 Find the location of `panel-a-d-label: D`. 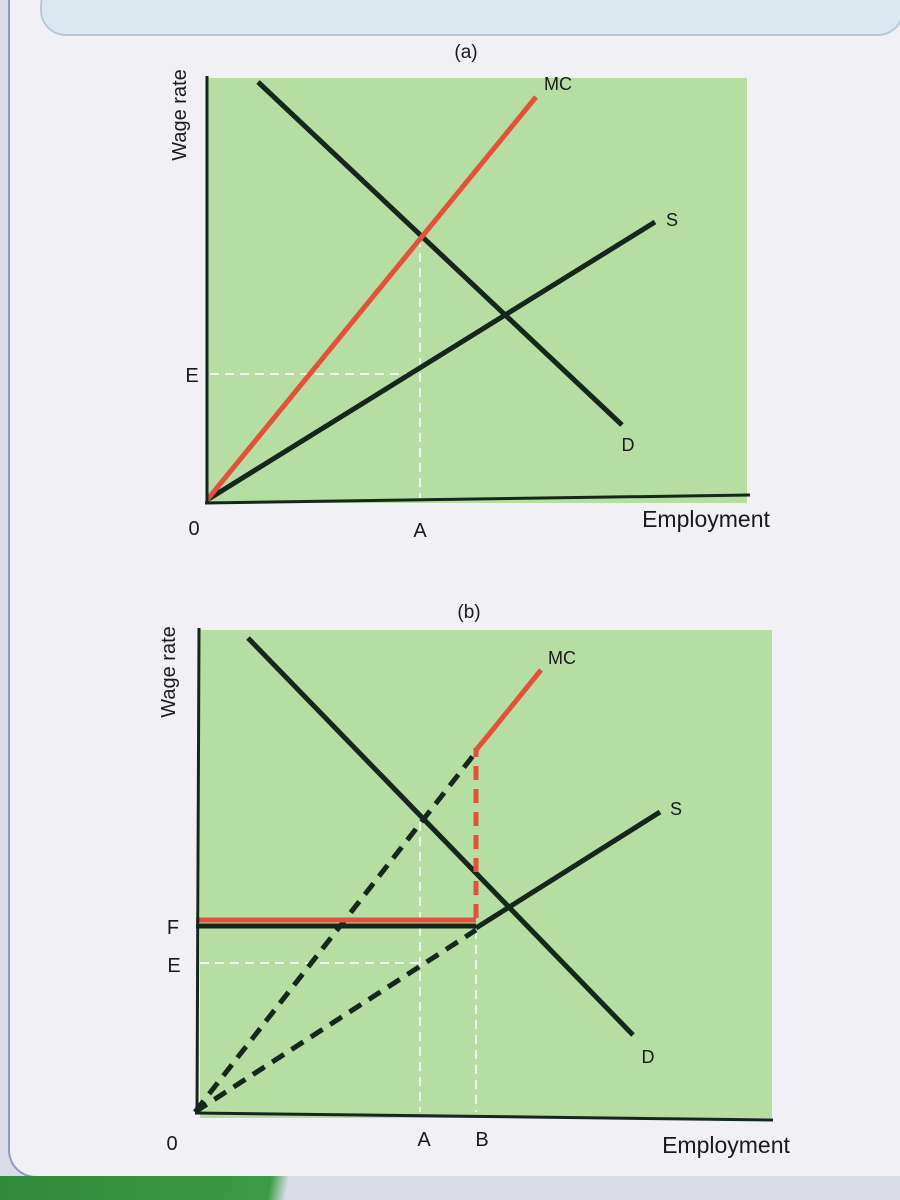

panel-a-d-label: D is located at coordinates (628, 445).